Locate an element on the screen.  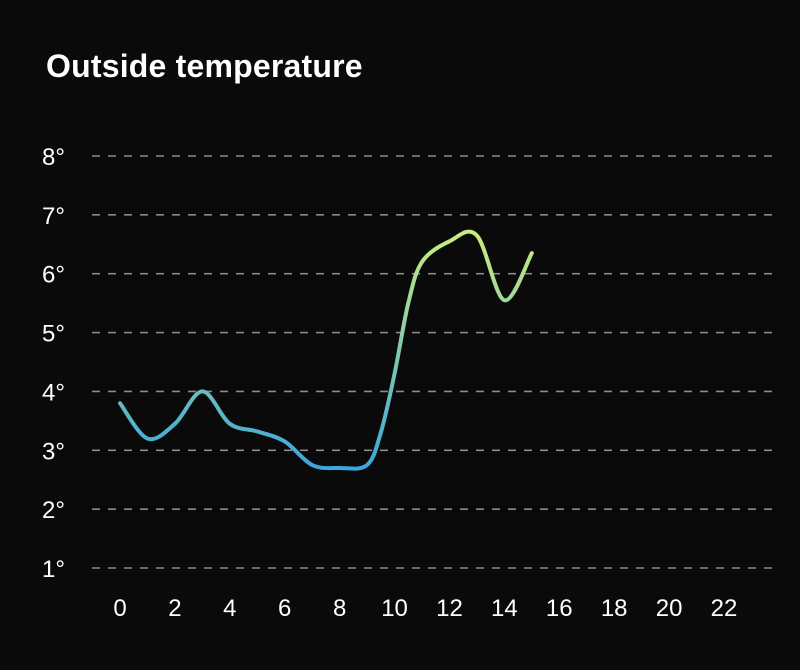
x-axis: 0 2 4 6 8 10 12 14 16 18 20 22 is located at coordinates (425, 608).